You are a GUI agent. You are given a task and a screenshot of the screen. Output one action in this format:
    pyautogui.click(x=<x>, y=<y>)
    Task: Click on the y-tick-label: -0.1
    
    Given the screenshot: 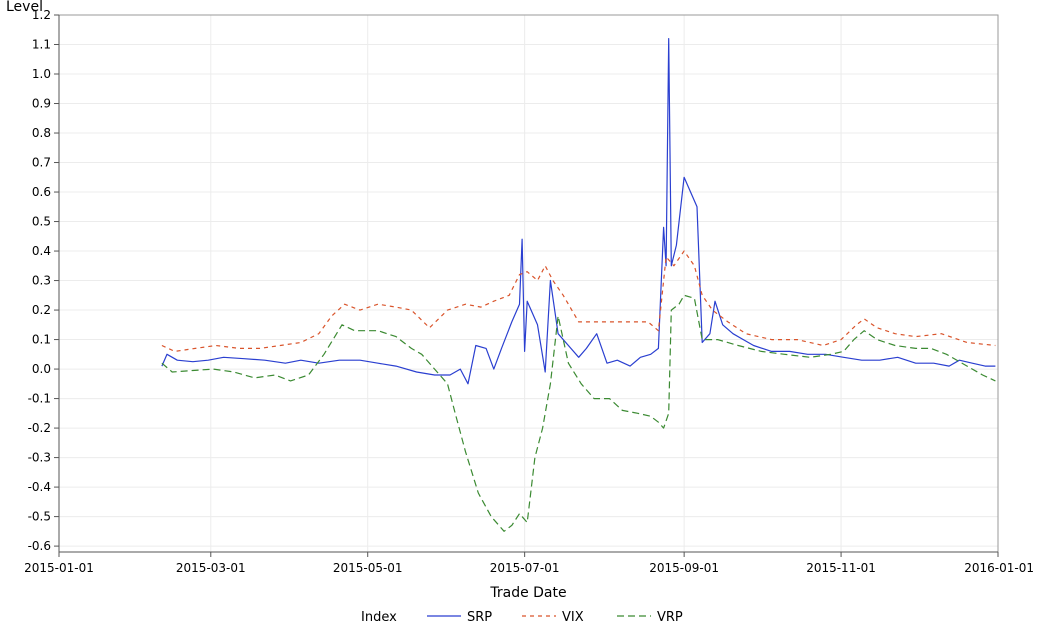 What is the action you would take?
    pyautogui.click(x=39, y=399)
    